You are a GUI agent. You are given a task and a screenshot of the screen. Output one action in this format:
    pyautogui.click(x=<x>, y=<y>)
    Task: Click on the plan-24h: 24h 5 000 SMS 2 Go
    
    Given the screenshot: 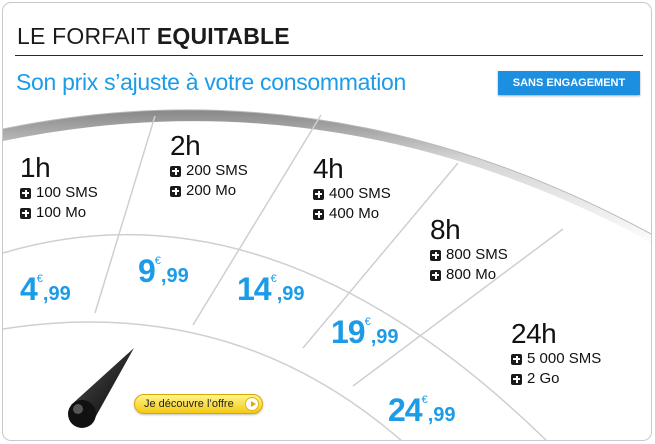 What is the action you would take?
    pyautogui.click(x=556, y=354)
    